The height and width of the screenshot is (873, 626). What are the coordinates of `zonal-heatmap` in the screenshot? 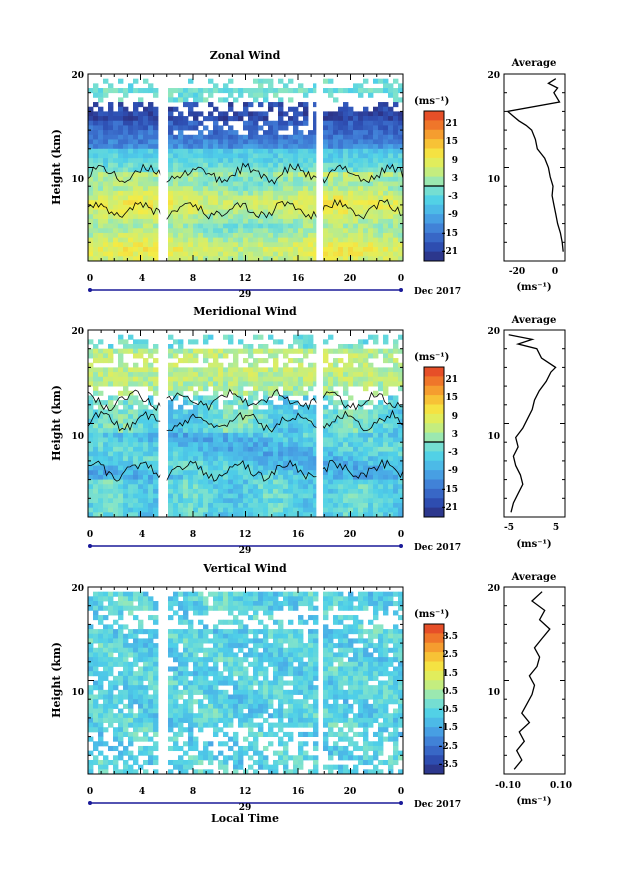 It's located at (245, 168).